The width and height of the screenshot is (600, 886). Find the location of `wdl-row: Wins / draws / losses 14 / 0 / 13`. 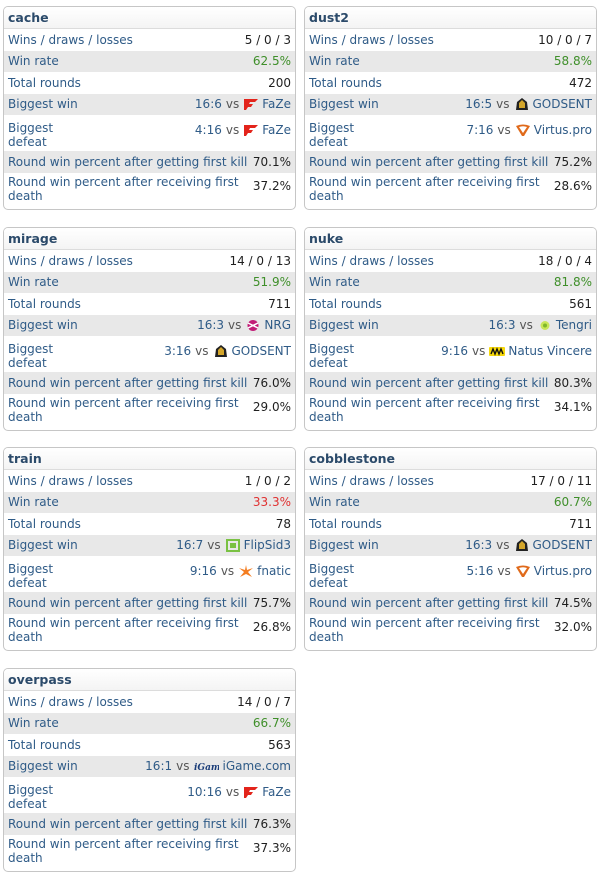

wdl-row: Wins / draws / losses 14 / 0 / 13 is located at coordinates (149, 261).